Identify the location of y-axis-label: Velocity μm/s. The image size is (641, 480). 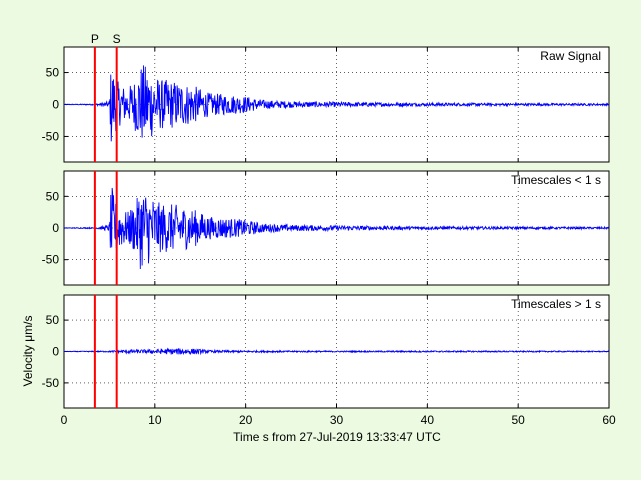
(28, 351).